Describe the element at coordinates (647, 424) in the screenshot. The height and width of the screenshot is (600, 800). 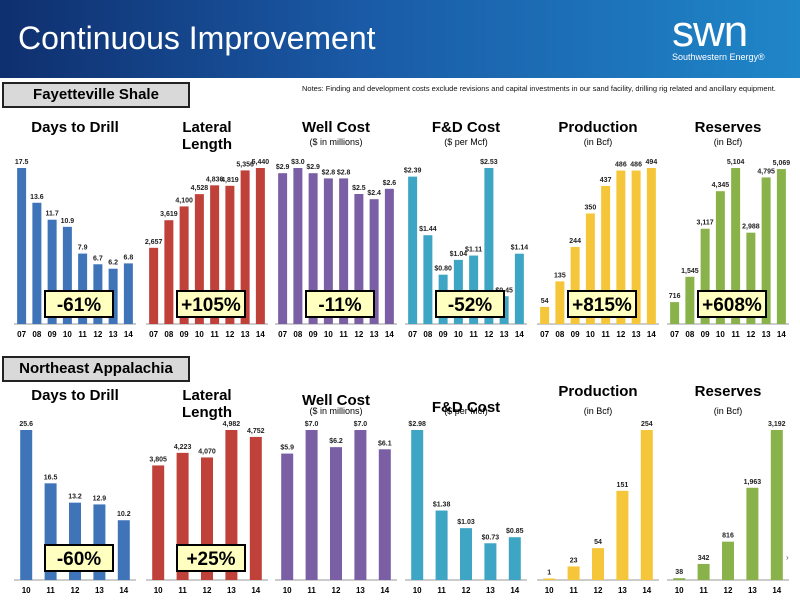
I see `data-label: 254` at that location.